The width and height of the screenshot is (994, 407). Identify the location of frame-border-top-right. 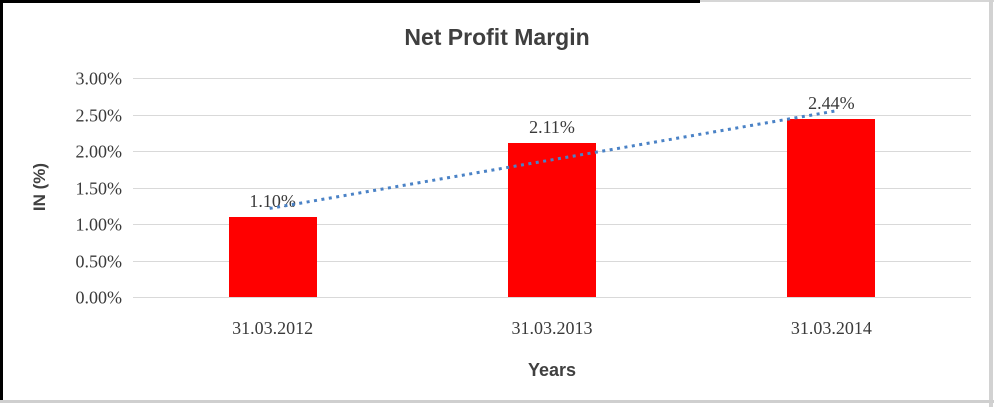
(847, 1).